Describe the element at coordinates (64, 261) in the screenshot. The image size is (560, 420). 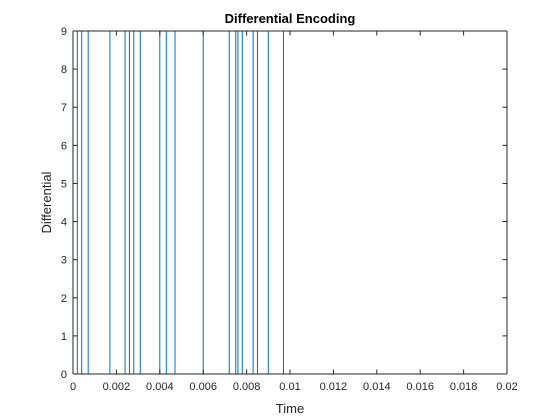
I see `y-tick-label: 3` at that location.